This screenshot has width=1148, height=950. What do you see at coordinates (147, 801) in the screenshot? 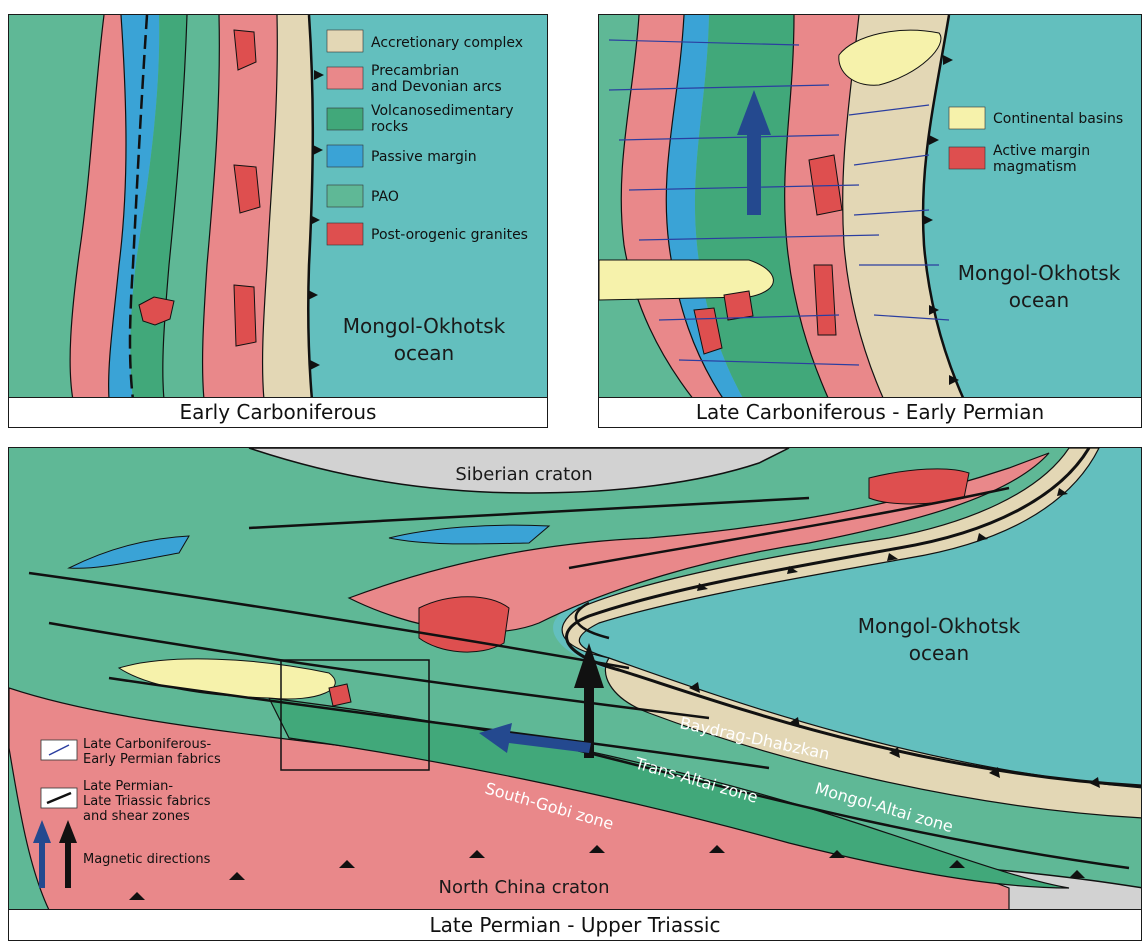
I see `legend-lp-label-2: Late Triassic fabrics` at bounding box center [147, 801].